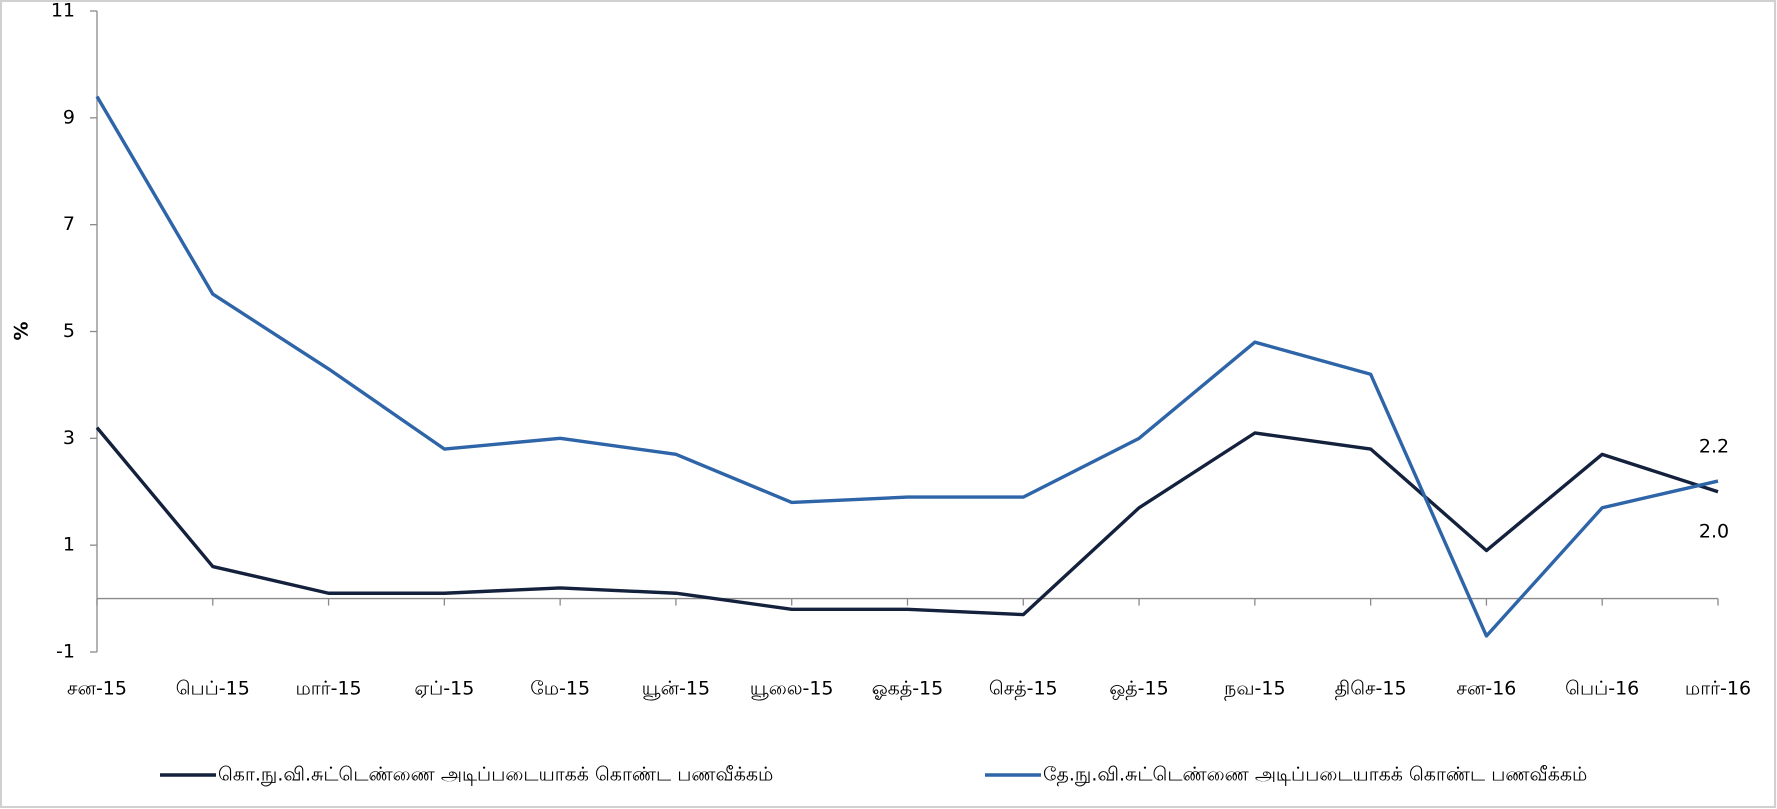 Image resolution: width=1777 pixels, height=809 pixels. What do you see at coordinates (444, 689) in the screenshot?
I see `x-tick-label: ஏப்-15` at bounding box center [444, 689].